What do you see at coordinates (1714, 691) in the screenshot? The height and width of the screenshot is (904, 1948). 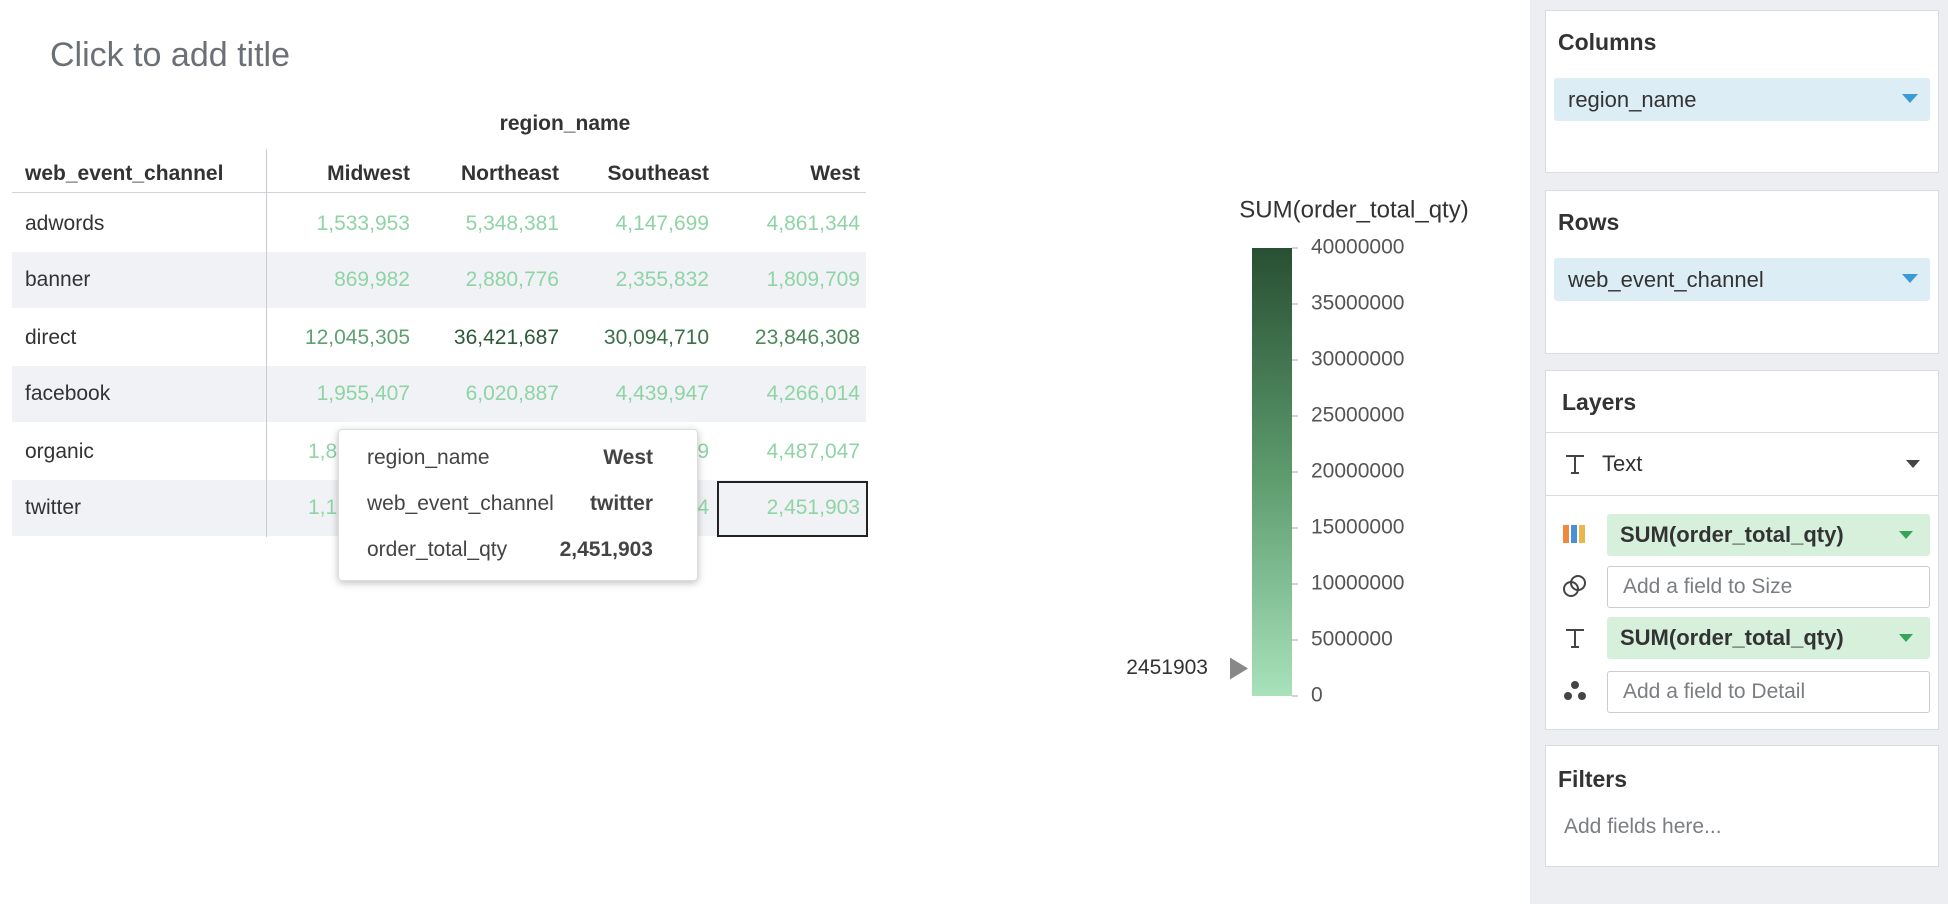 I see `placeholder: Add a field to Detail` at bounding box center [1714, 691].